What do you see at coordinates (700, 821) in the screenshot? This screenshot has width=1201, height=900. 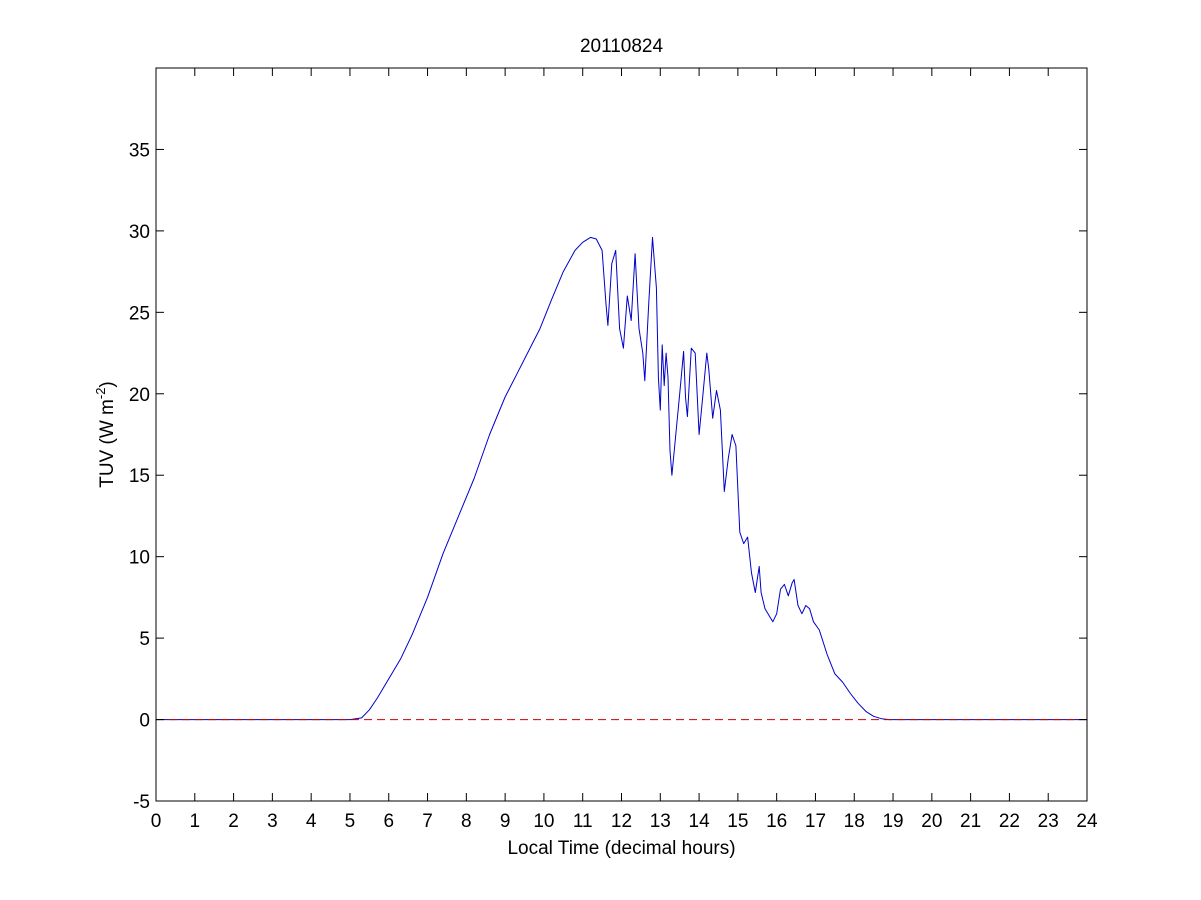 I see `x-tick-label: 14` at bounding box center [700, 821].